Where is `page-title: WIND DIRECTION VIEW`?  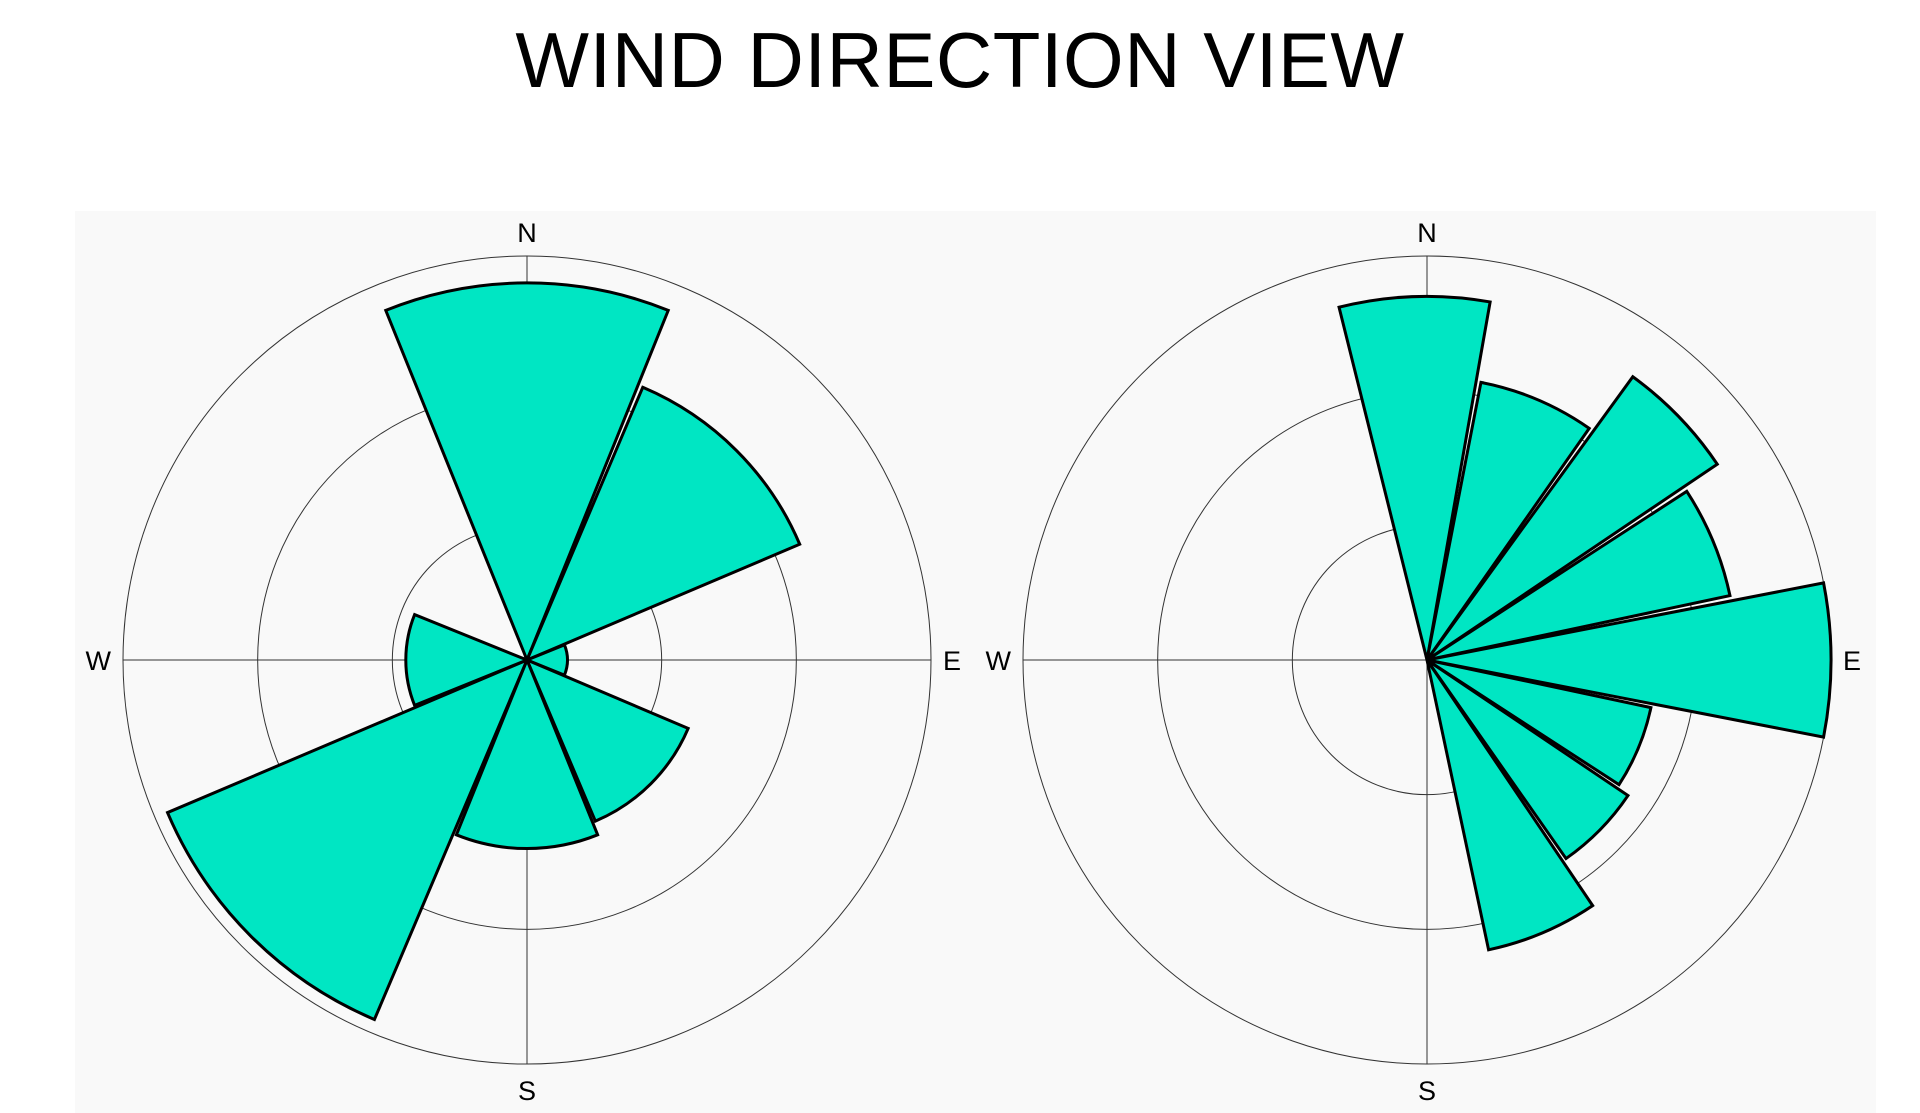 page-title: WIND DIRECTION VIEW is located at coordinates (960, 60).